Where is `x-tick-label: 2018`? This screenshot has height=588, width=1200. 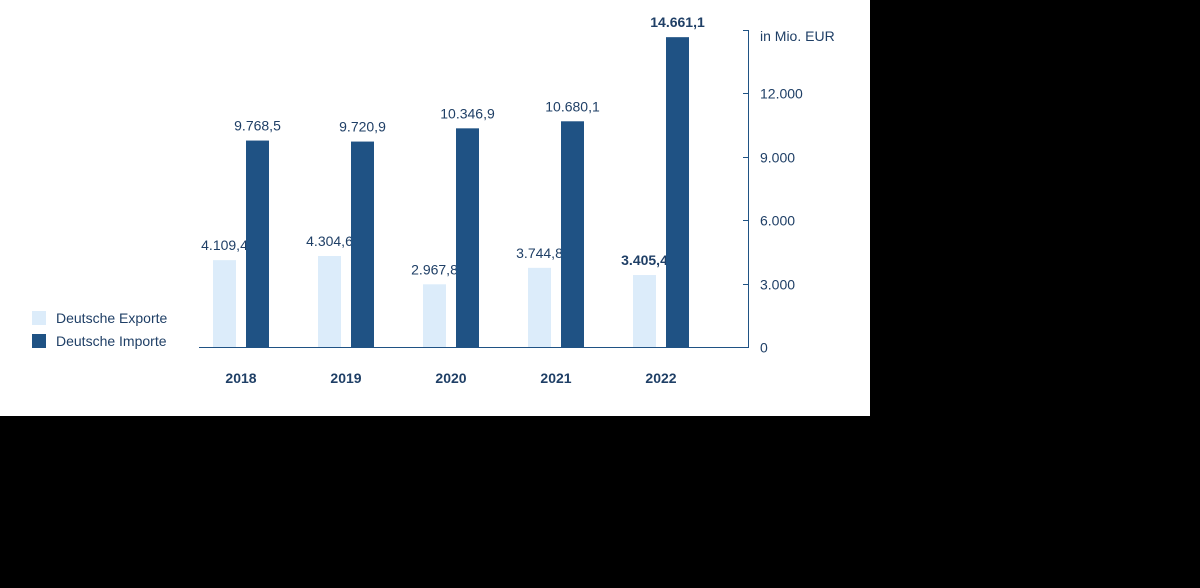
x-tick-label: 2018 is located at coordinates (240, 378).